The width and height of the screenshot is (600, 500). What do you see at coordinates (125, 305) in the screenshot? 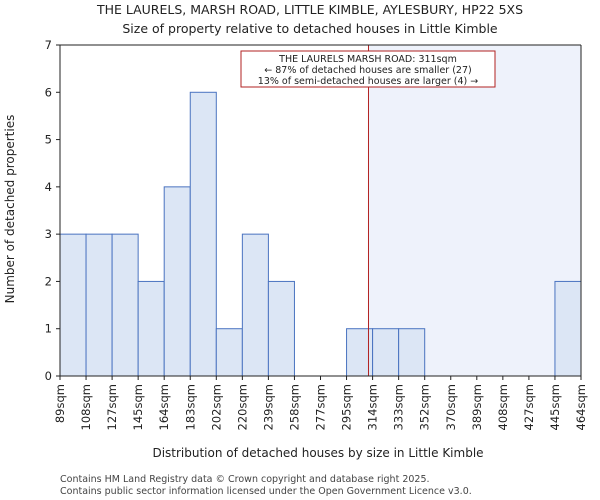
I see `bar-127sqm` at bounding box center [125, 305].